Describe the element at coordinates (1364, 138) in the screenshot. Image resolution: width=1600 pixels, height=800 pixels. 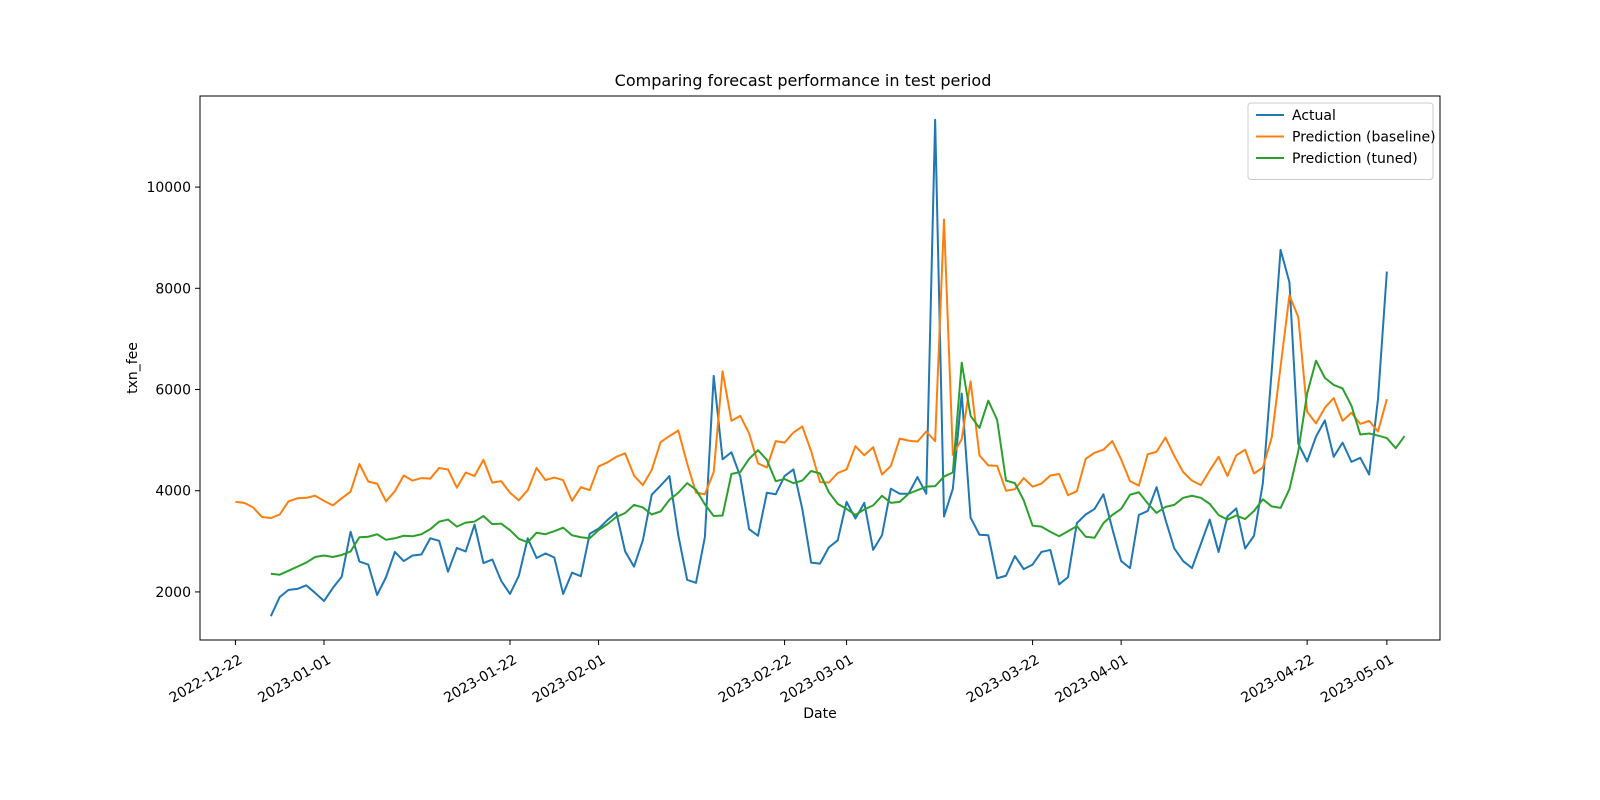
I see `legend-label-prediction-baseline: Prediction (baseline)` at that location.